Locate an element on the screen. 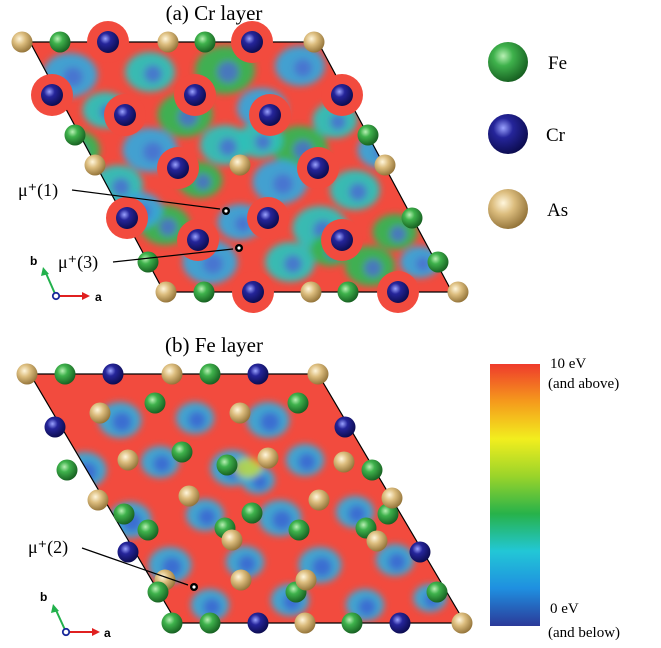 This screenshot has width=661, height=648. legend-as-label: As is located at coordinates (557, 210).